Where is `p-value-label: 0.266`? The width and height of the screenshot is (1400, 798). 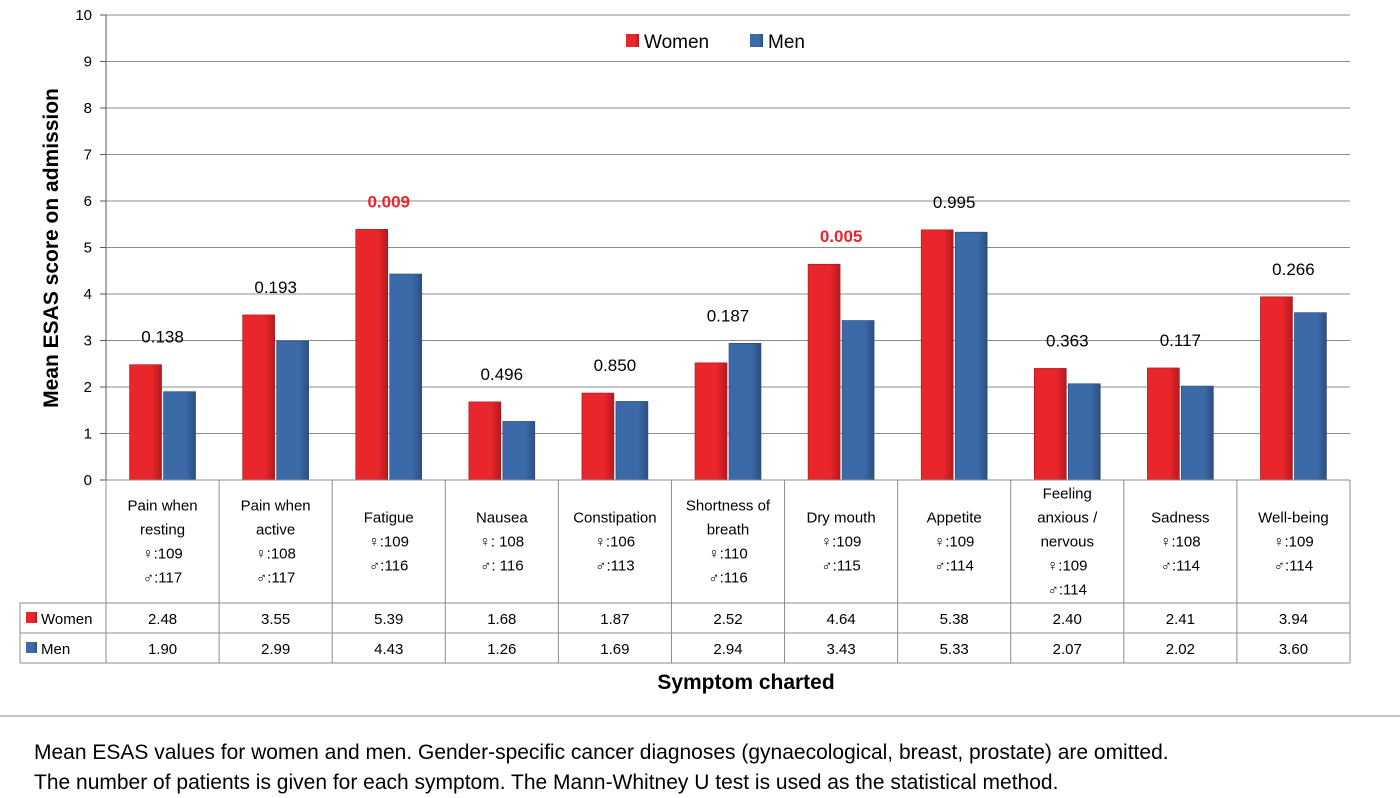
p-value-label: 0.266 is located at coordinates (1293, 269).